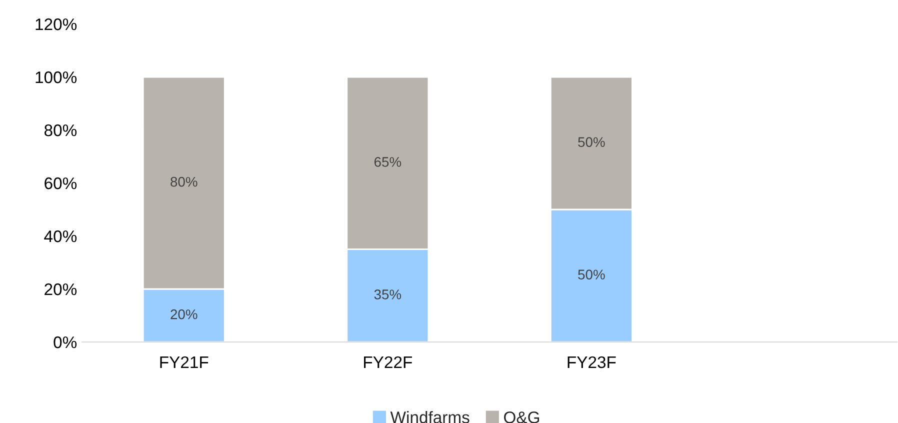 This screenshot has width=898, height=423. Describe the element at coordinates (430, 417) in the screenshot. I see `legend-label: Windfarms` at that location.